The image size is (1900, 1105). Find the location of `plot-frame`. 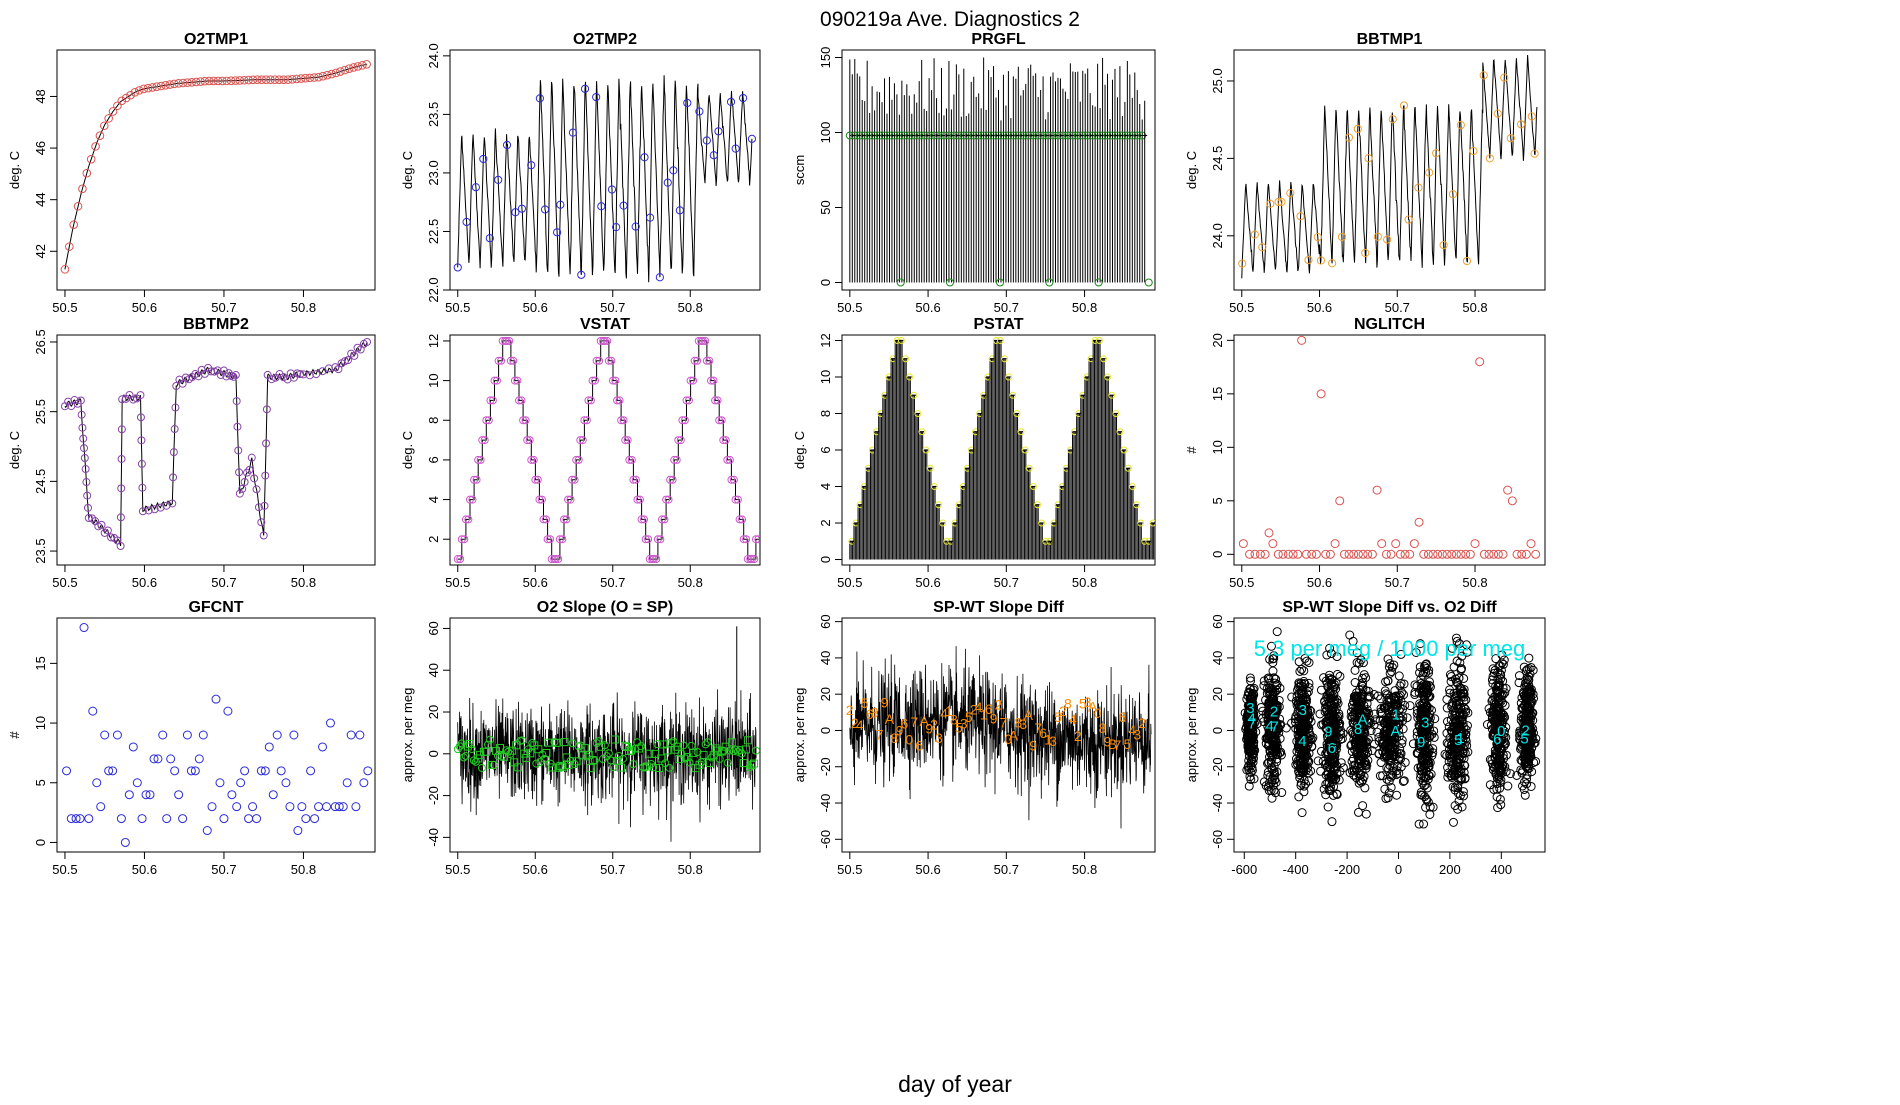

plot-frame is located at coordinates (216, 450).